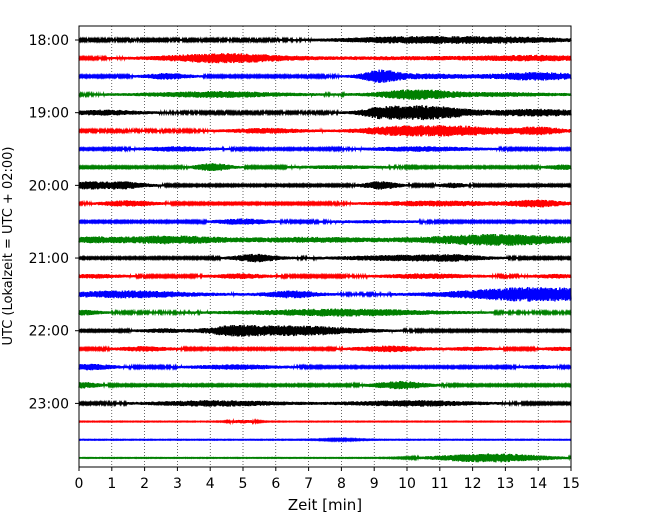 This screenshot has height=520, width=650. I want to click on x-tick-label: 10, so click(407, 484).